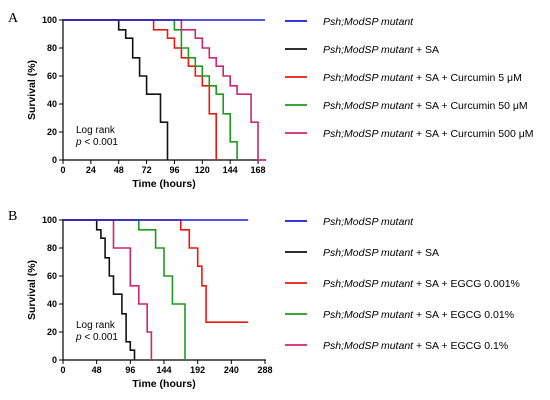 This screenshot has height=400, width=550. What do you see at coordinates (470, 106) in the screenshot?
I see `legend-treatment: + SA + Curcumin 50 μM` at bounding box center [470, 106].